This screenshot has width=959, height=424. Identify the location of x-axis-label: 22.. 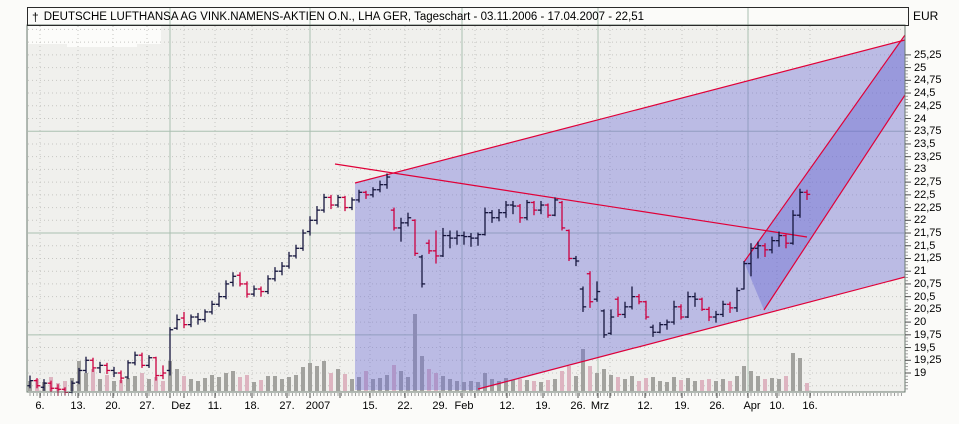
(405, 406).